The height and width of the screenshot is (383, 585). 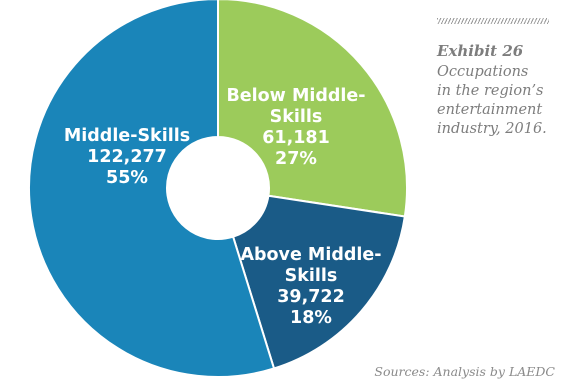 I want to click on slice-name-line: Middle-Skills, so click(x=127, y=136).